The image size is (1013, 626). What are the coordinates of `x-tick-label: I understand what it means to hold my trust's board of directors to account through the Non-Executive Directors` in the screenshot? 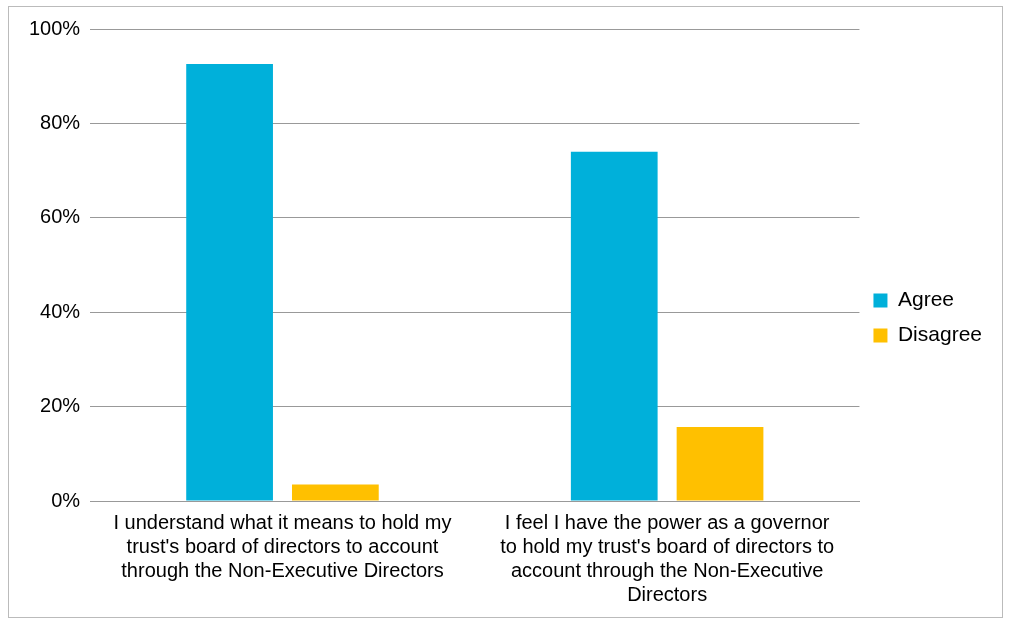 It's located at (282, 545).